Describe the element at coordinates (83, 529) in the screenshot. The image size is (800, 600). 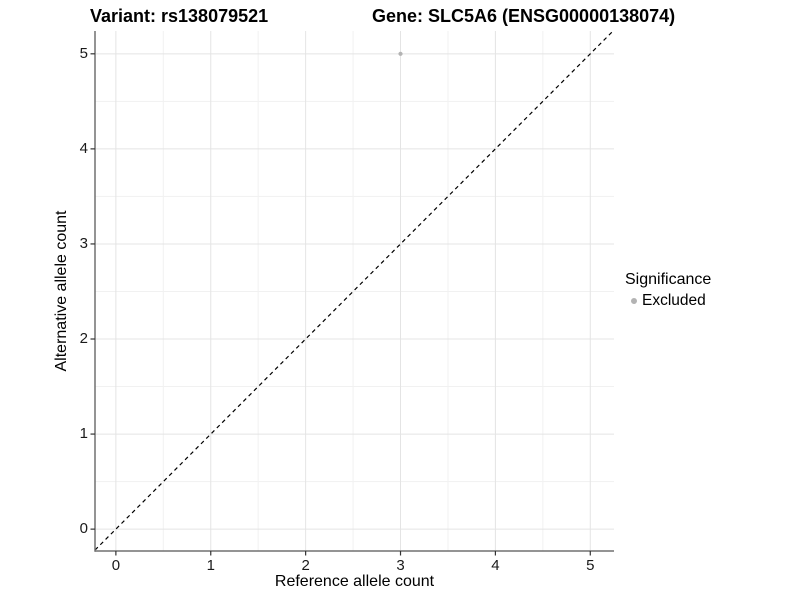
I see `y-tick-label: 0` at that location.